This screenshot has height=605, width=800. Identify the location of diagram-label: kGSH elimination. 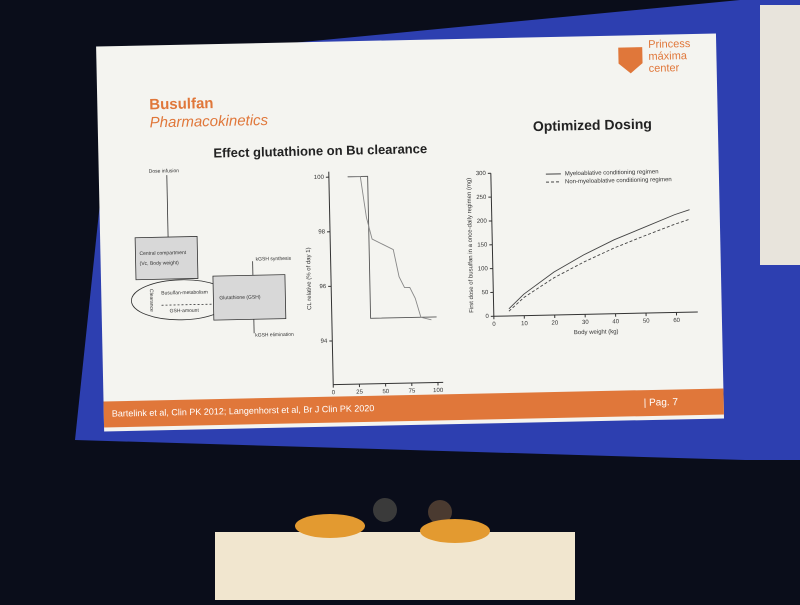
(274, 335).